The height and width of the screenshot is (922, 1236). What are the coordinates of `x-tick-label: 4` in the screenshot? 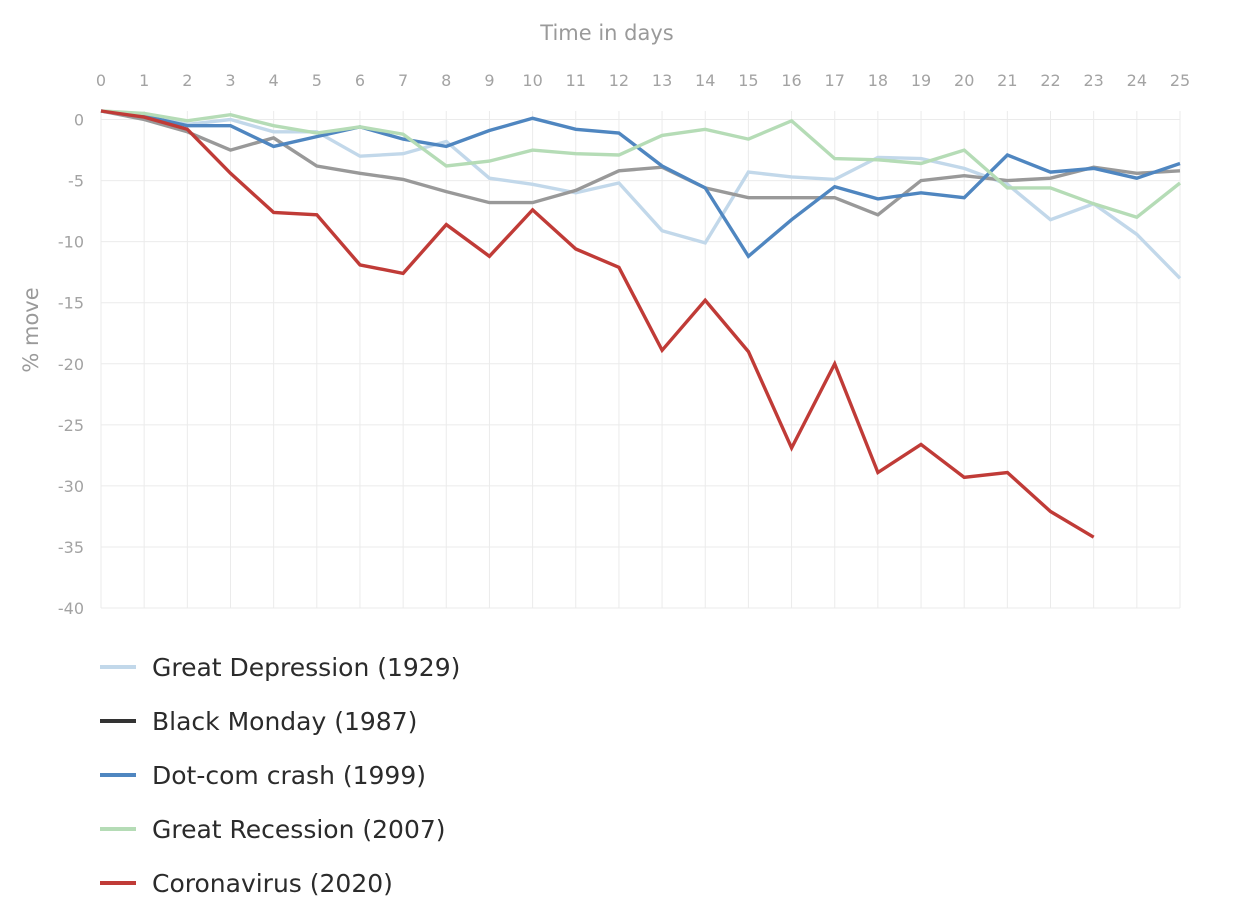 It's located at (274, 80).